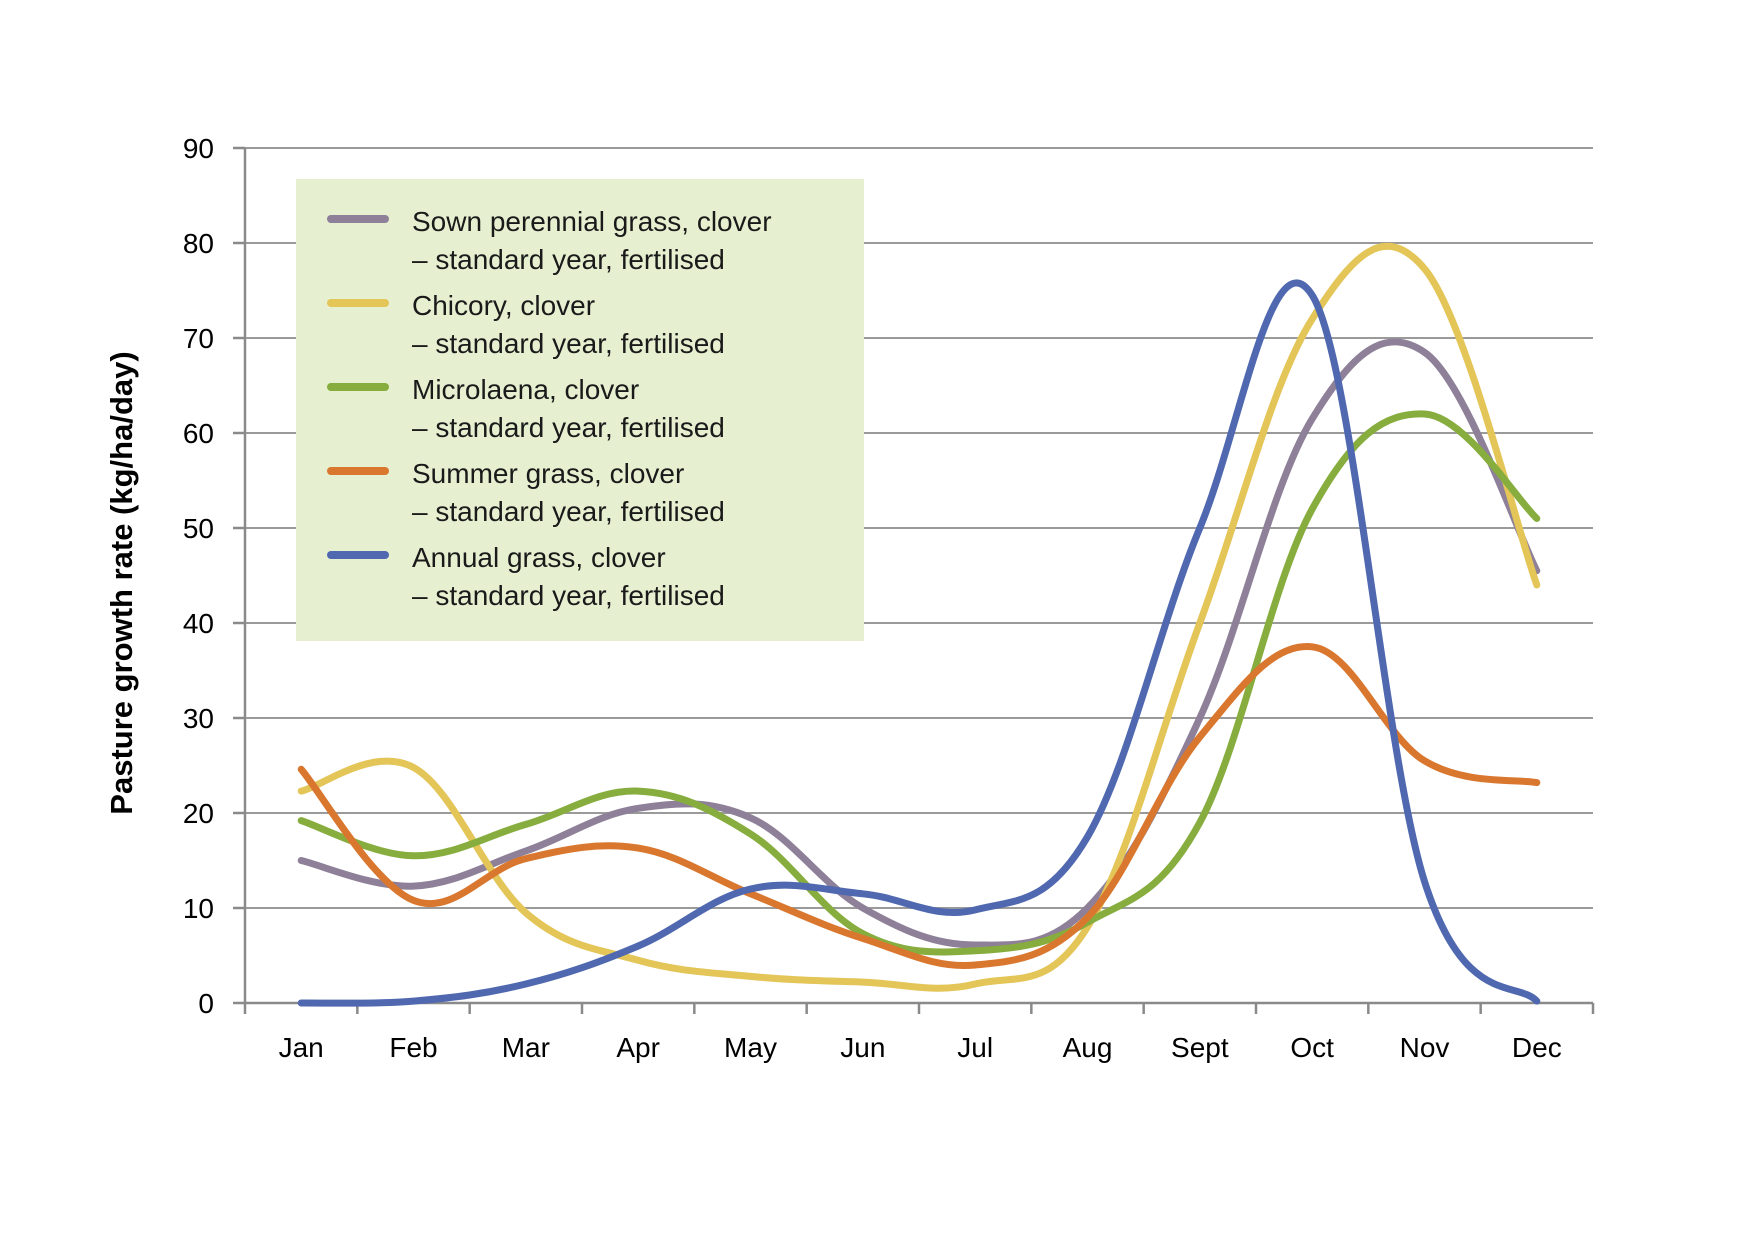 Image resolution: width=1760 pixels, height=1235 pixels. I want to click on y-tick-label: 30, so click(198, 718).